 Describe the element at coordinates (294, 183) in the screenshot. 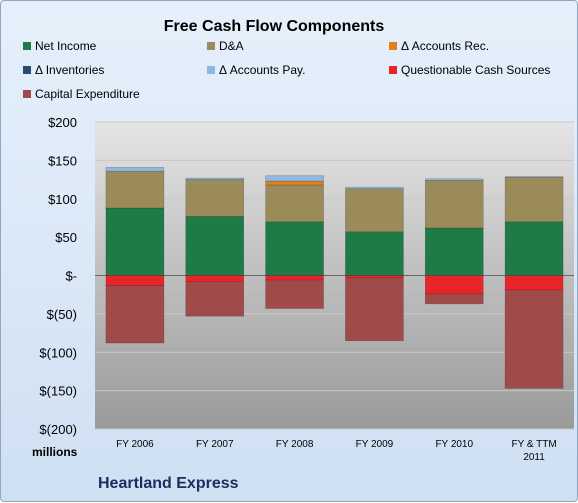

I see `bar-delta-accounts-rec` at that location.